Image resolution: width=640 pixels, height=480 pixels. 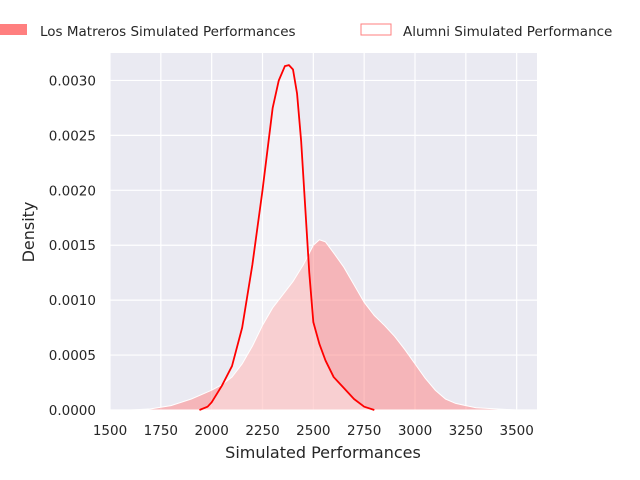 I want to click on x-tick-label: 2000, so click(x=211, y=431).